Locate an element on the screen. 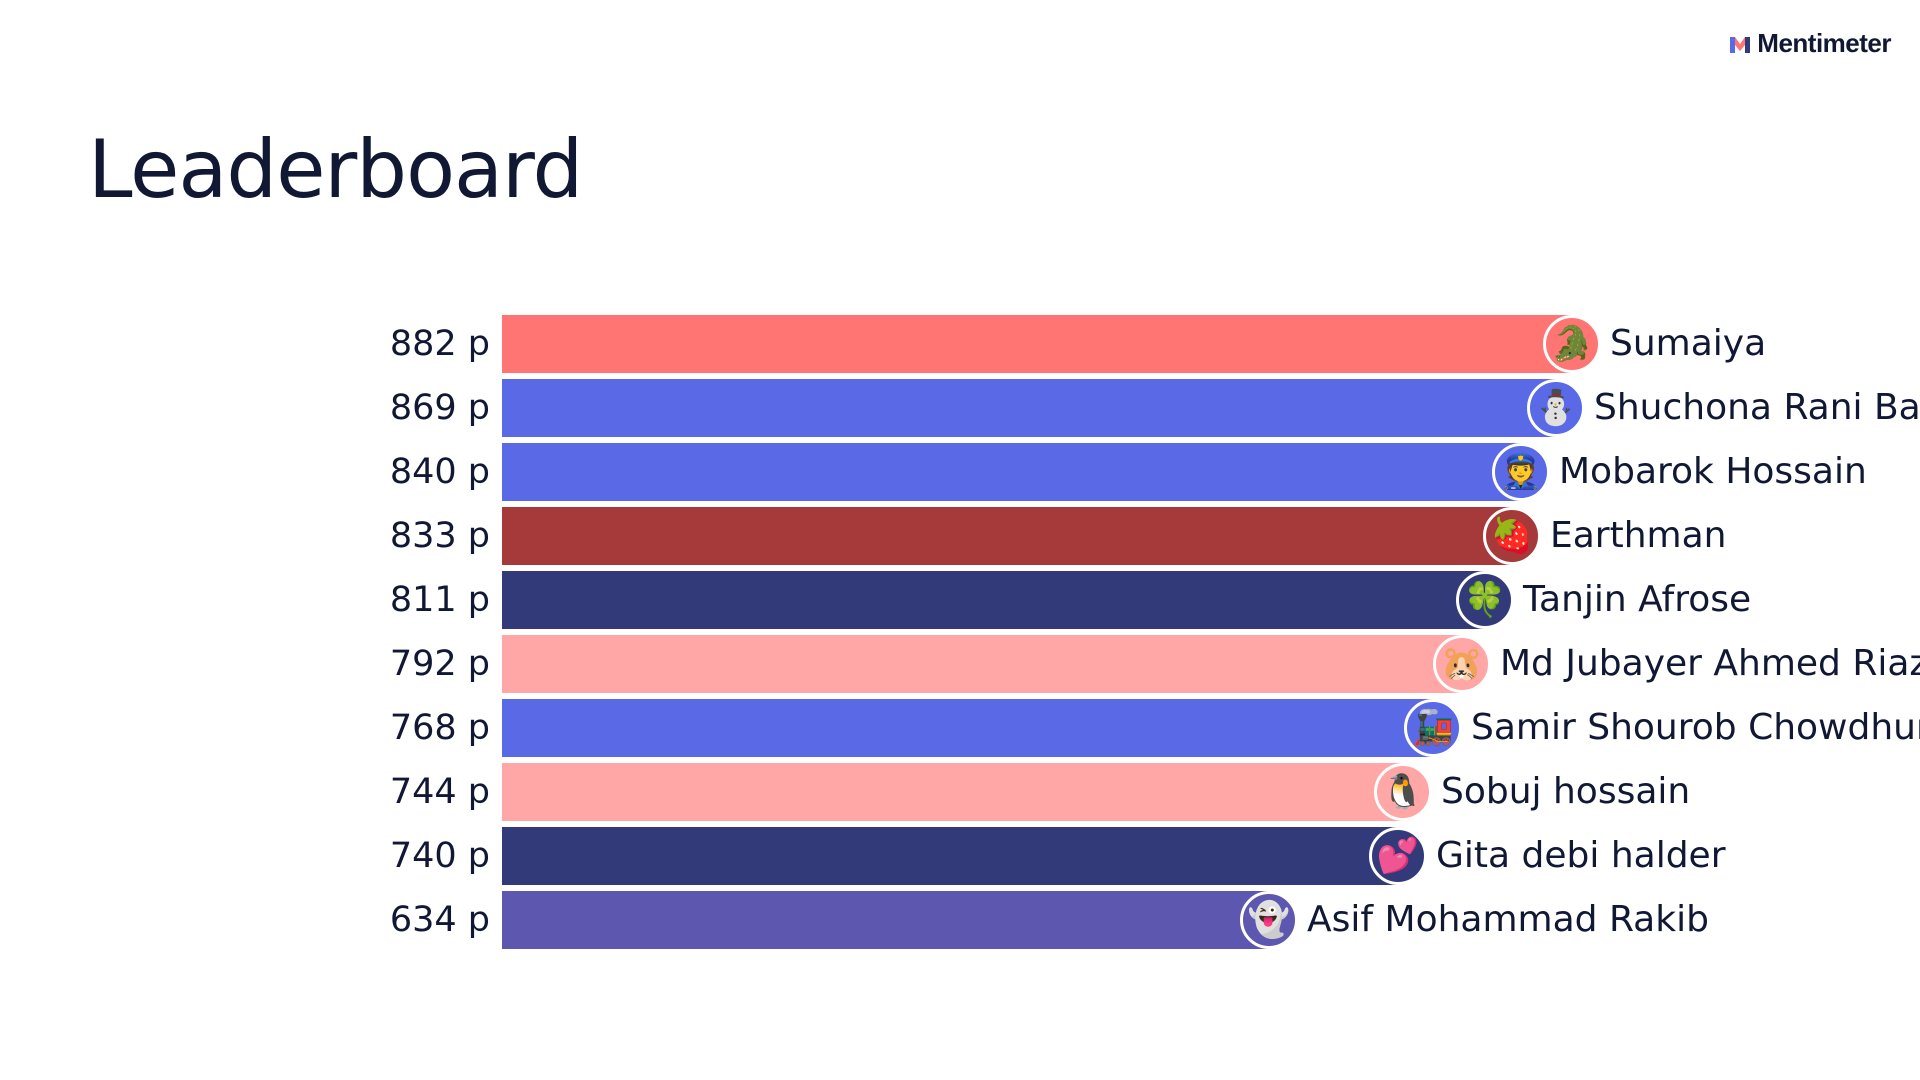  leaderboard-row: 792 p 🐹 Md Jubayer Ahmed Riaz is located at coordinates (960, 664).